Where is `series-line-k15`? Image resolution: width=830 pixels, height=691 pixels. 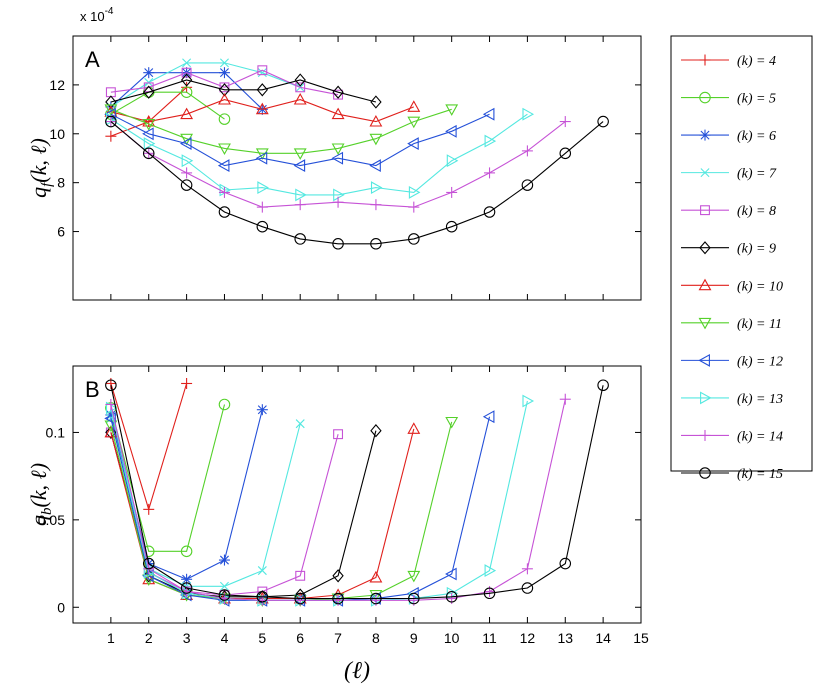
series-line-k15 is located at coordinates (357, 183).